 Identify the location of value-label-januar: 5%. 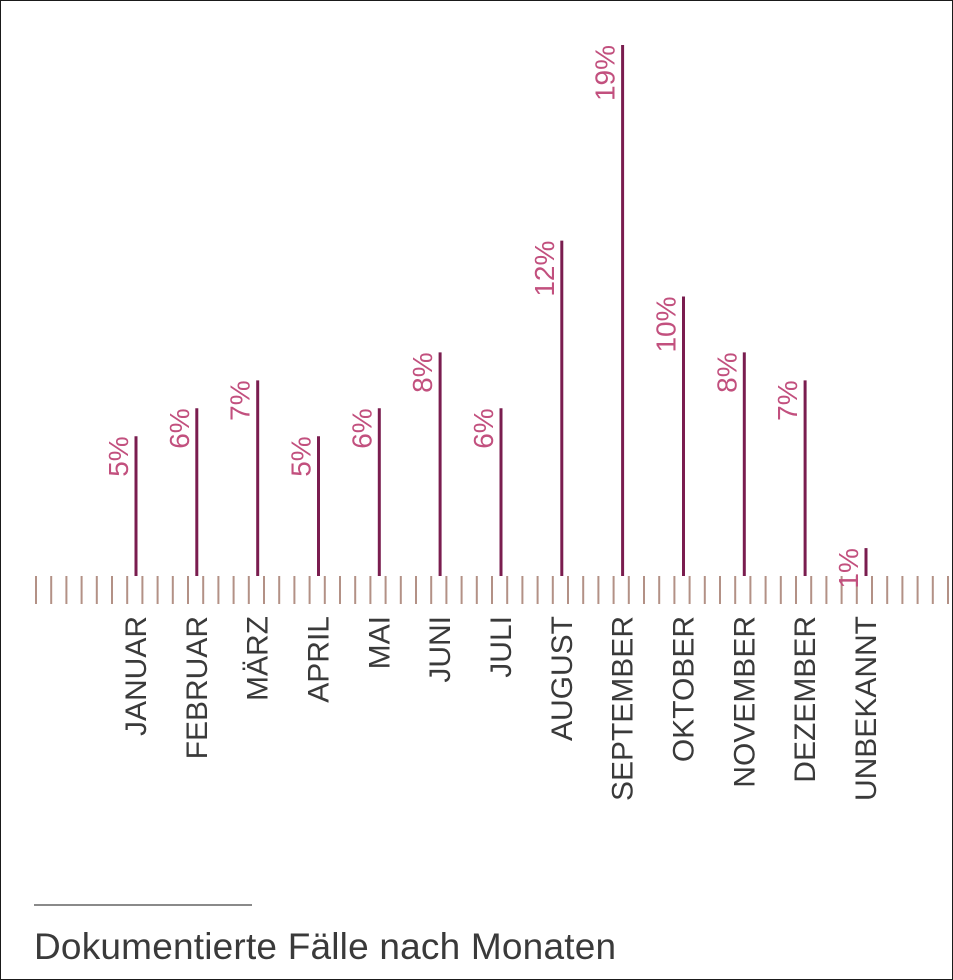
(118, 456).